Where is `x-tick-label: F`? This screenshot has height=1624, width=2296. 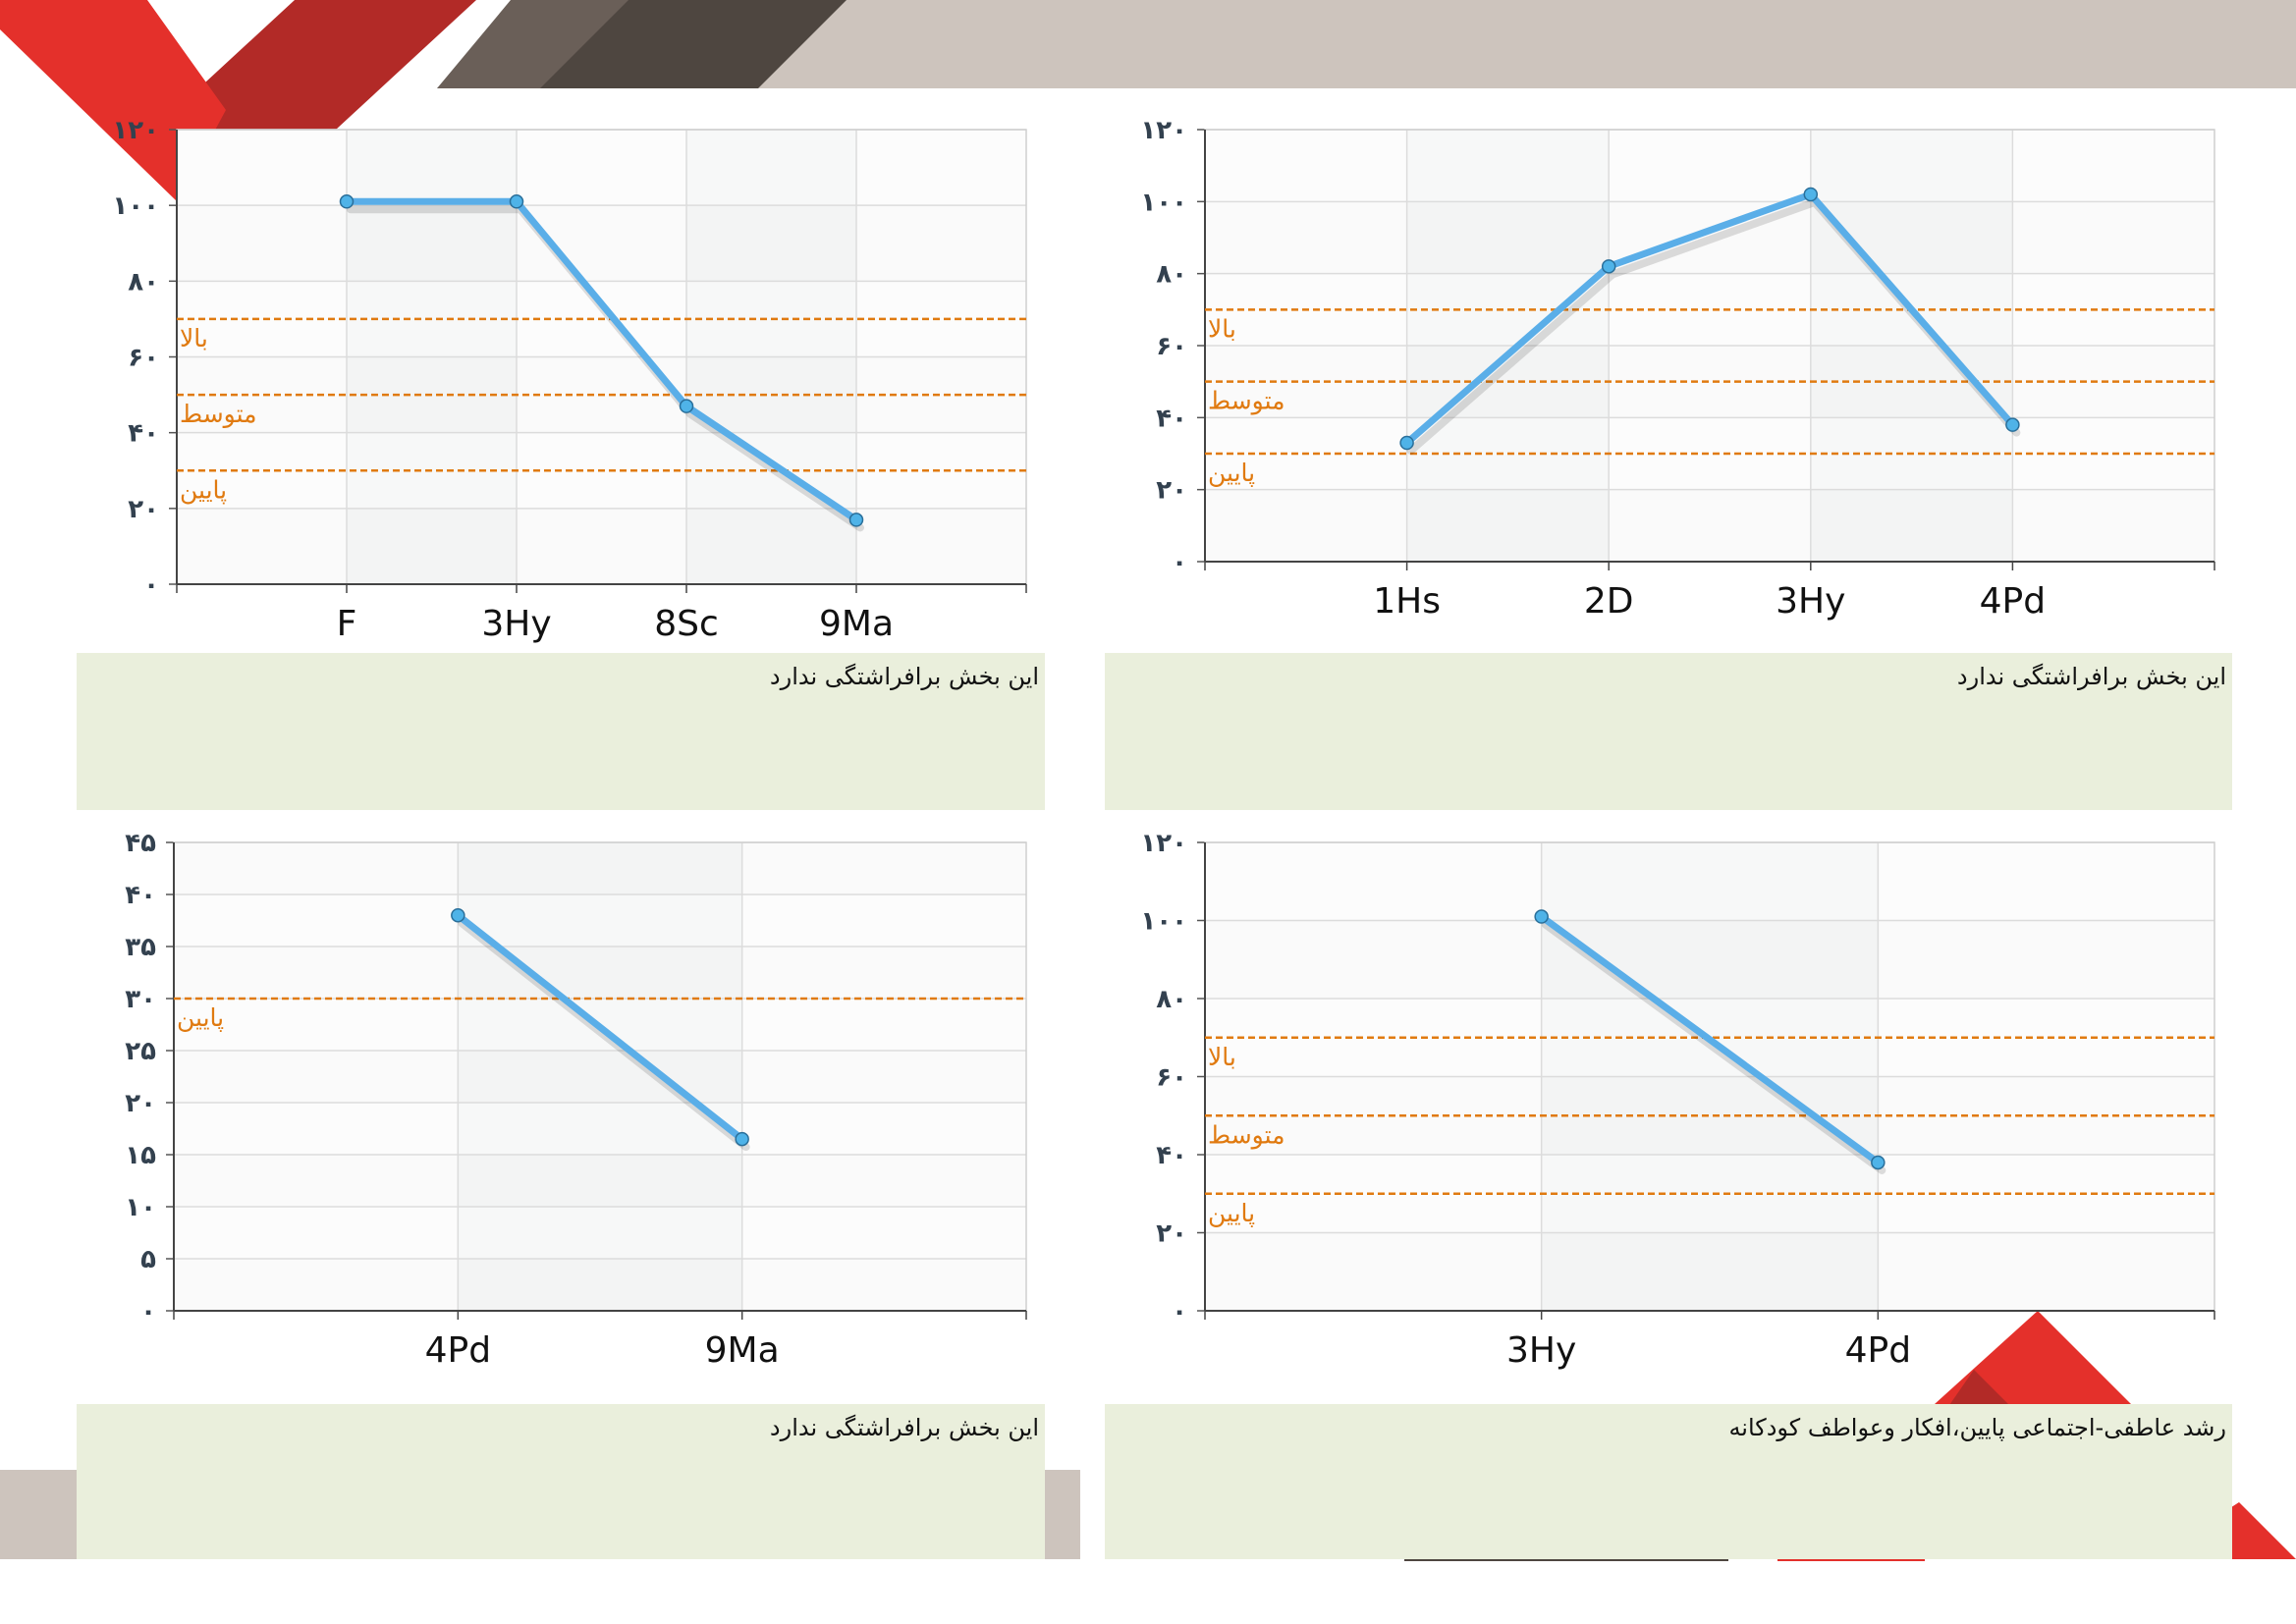
x-tick-label: F is located at coordinates (347, 624).